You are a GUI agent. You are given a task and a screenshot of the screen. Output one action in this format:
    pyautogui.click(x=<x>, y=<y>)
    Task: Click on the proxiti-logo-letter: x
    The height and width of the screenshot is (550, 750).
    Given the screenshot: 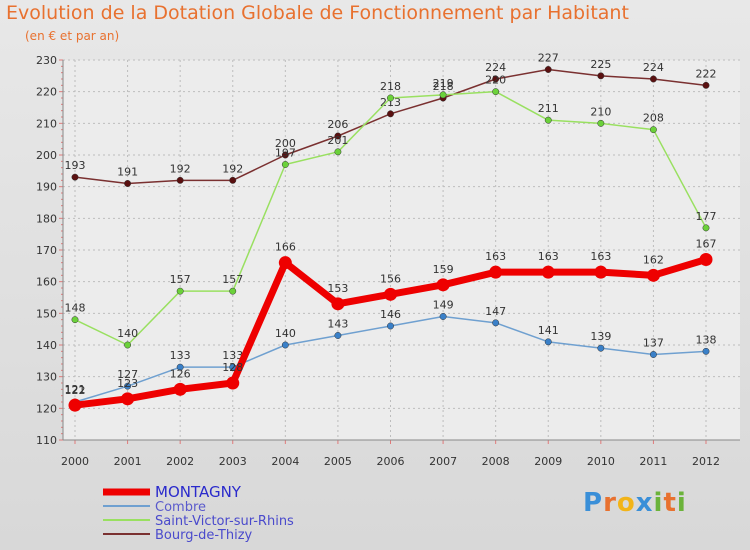 What is the action you would take?
    pyautogui.click(x=644, y=503)
    